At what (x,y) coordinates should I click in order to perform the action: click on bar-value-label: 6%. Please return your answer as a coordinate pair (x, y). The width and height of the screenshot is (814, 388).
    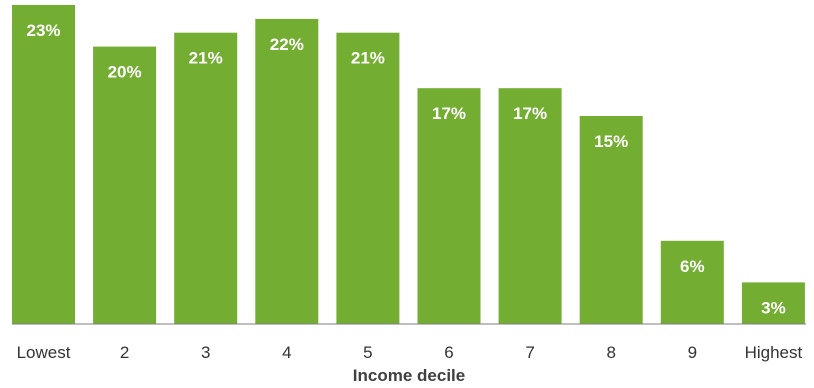
    Looking at the image, I should click on (692, 266).